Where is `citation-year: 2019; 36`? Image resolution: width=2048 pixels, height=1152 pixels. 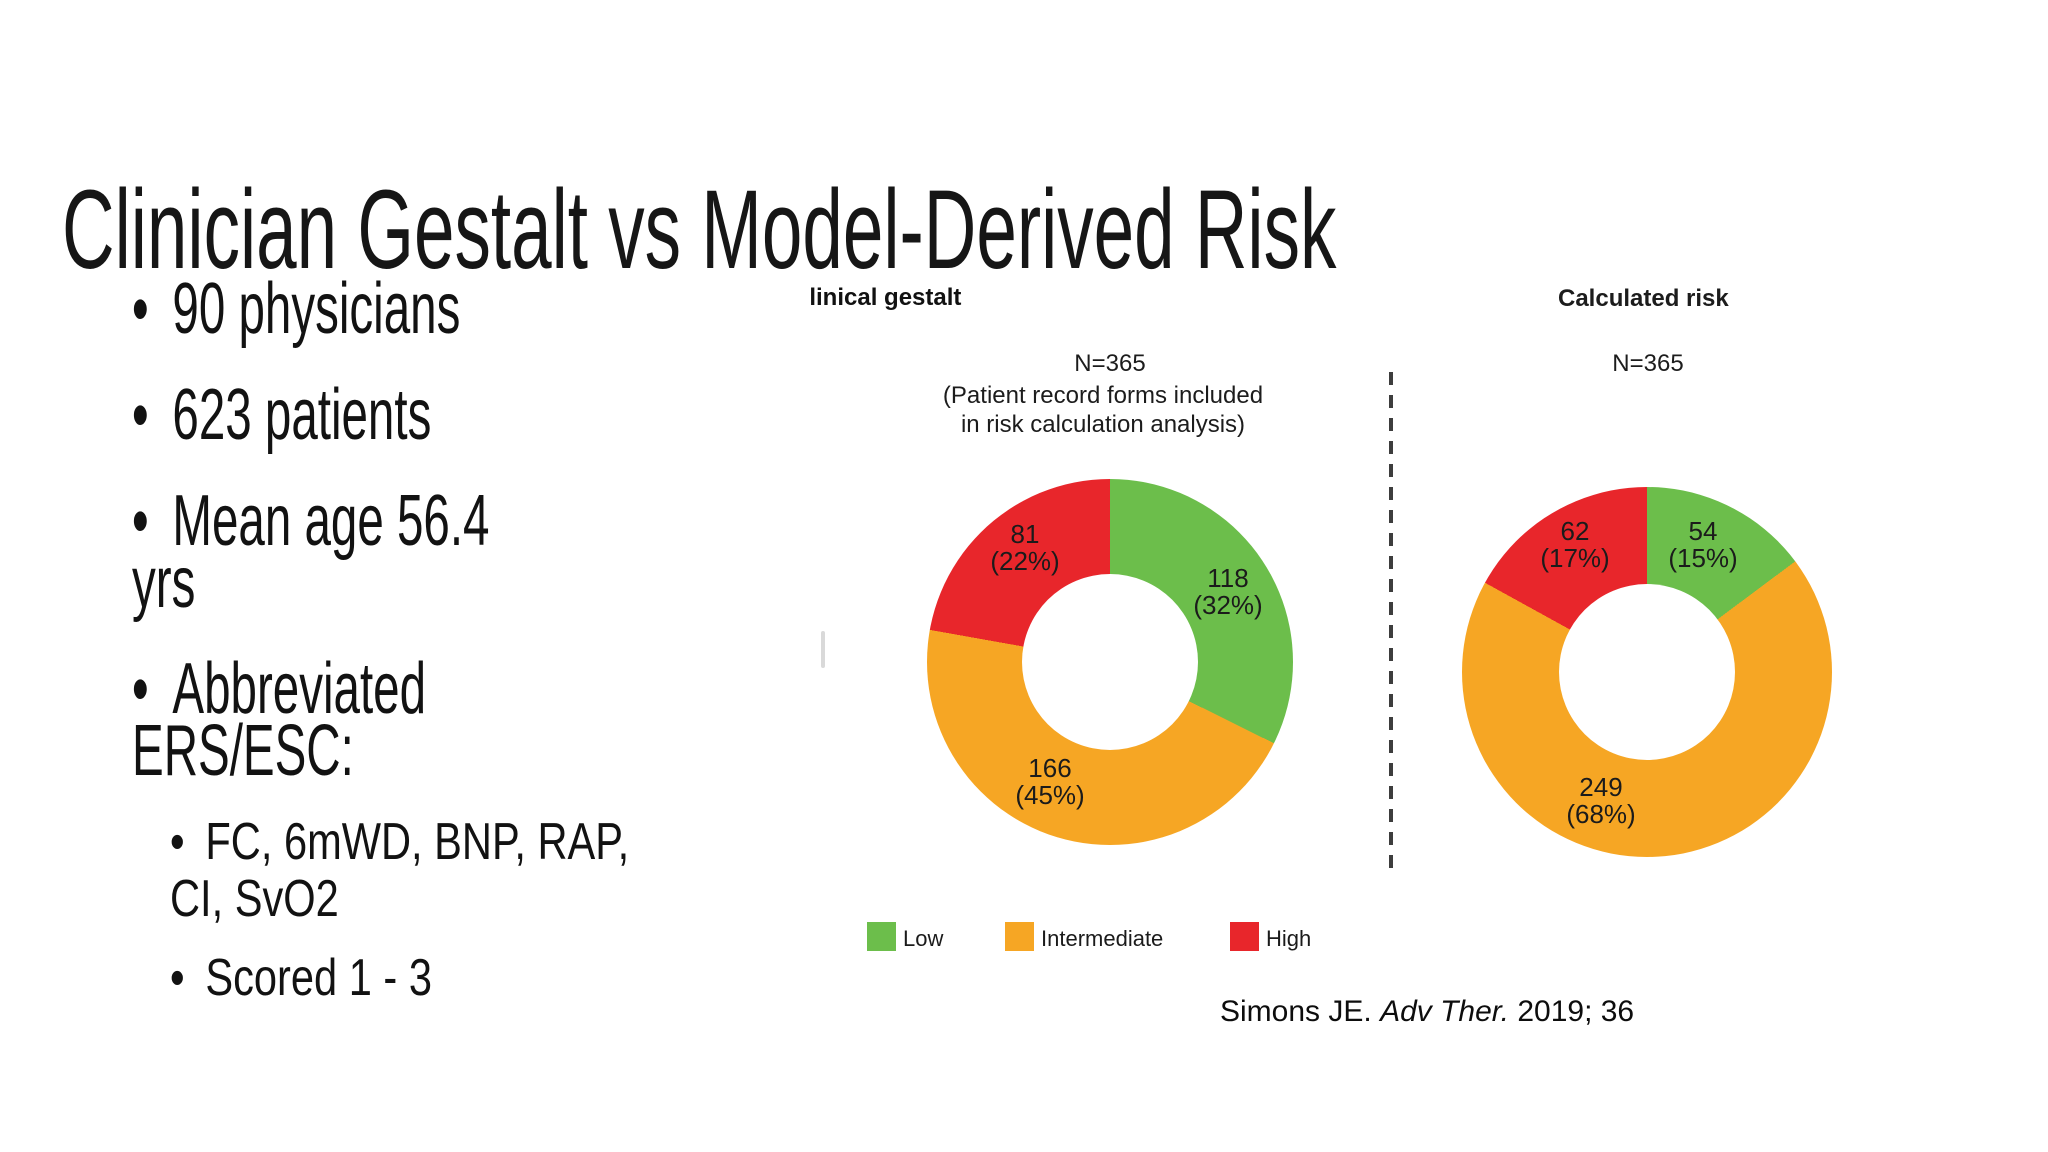 citation-year: 2019; 36 is located at coordinates (1572, 1011).